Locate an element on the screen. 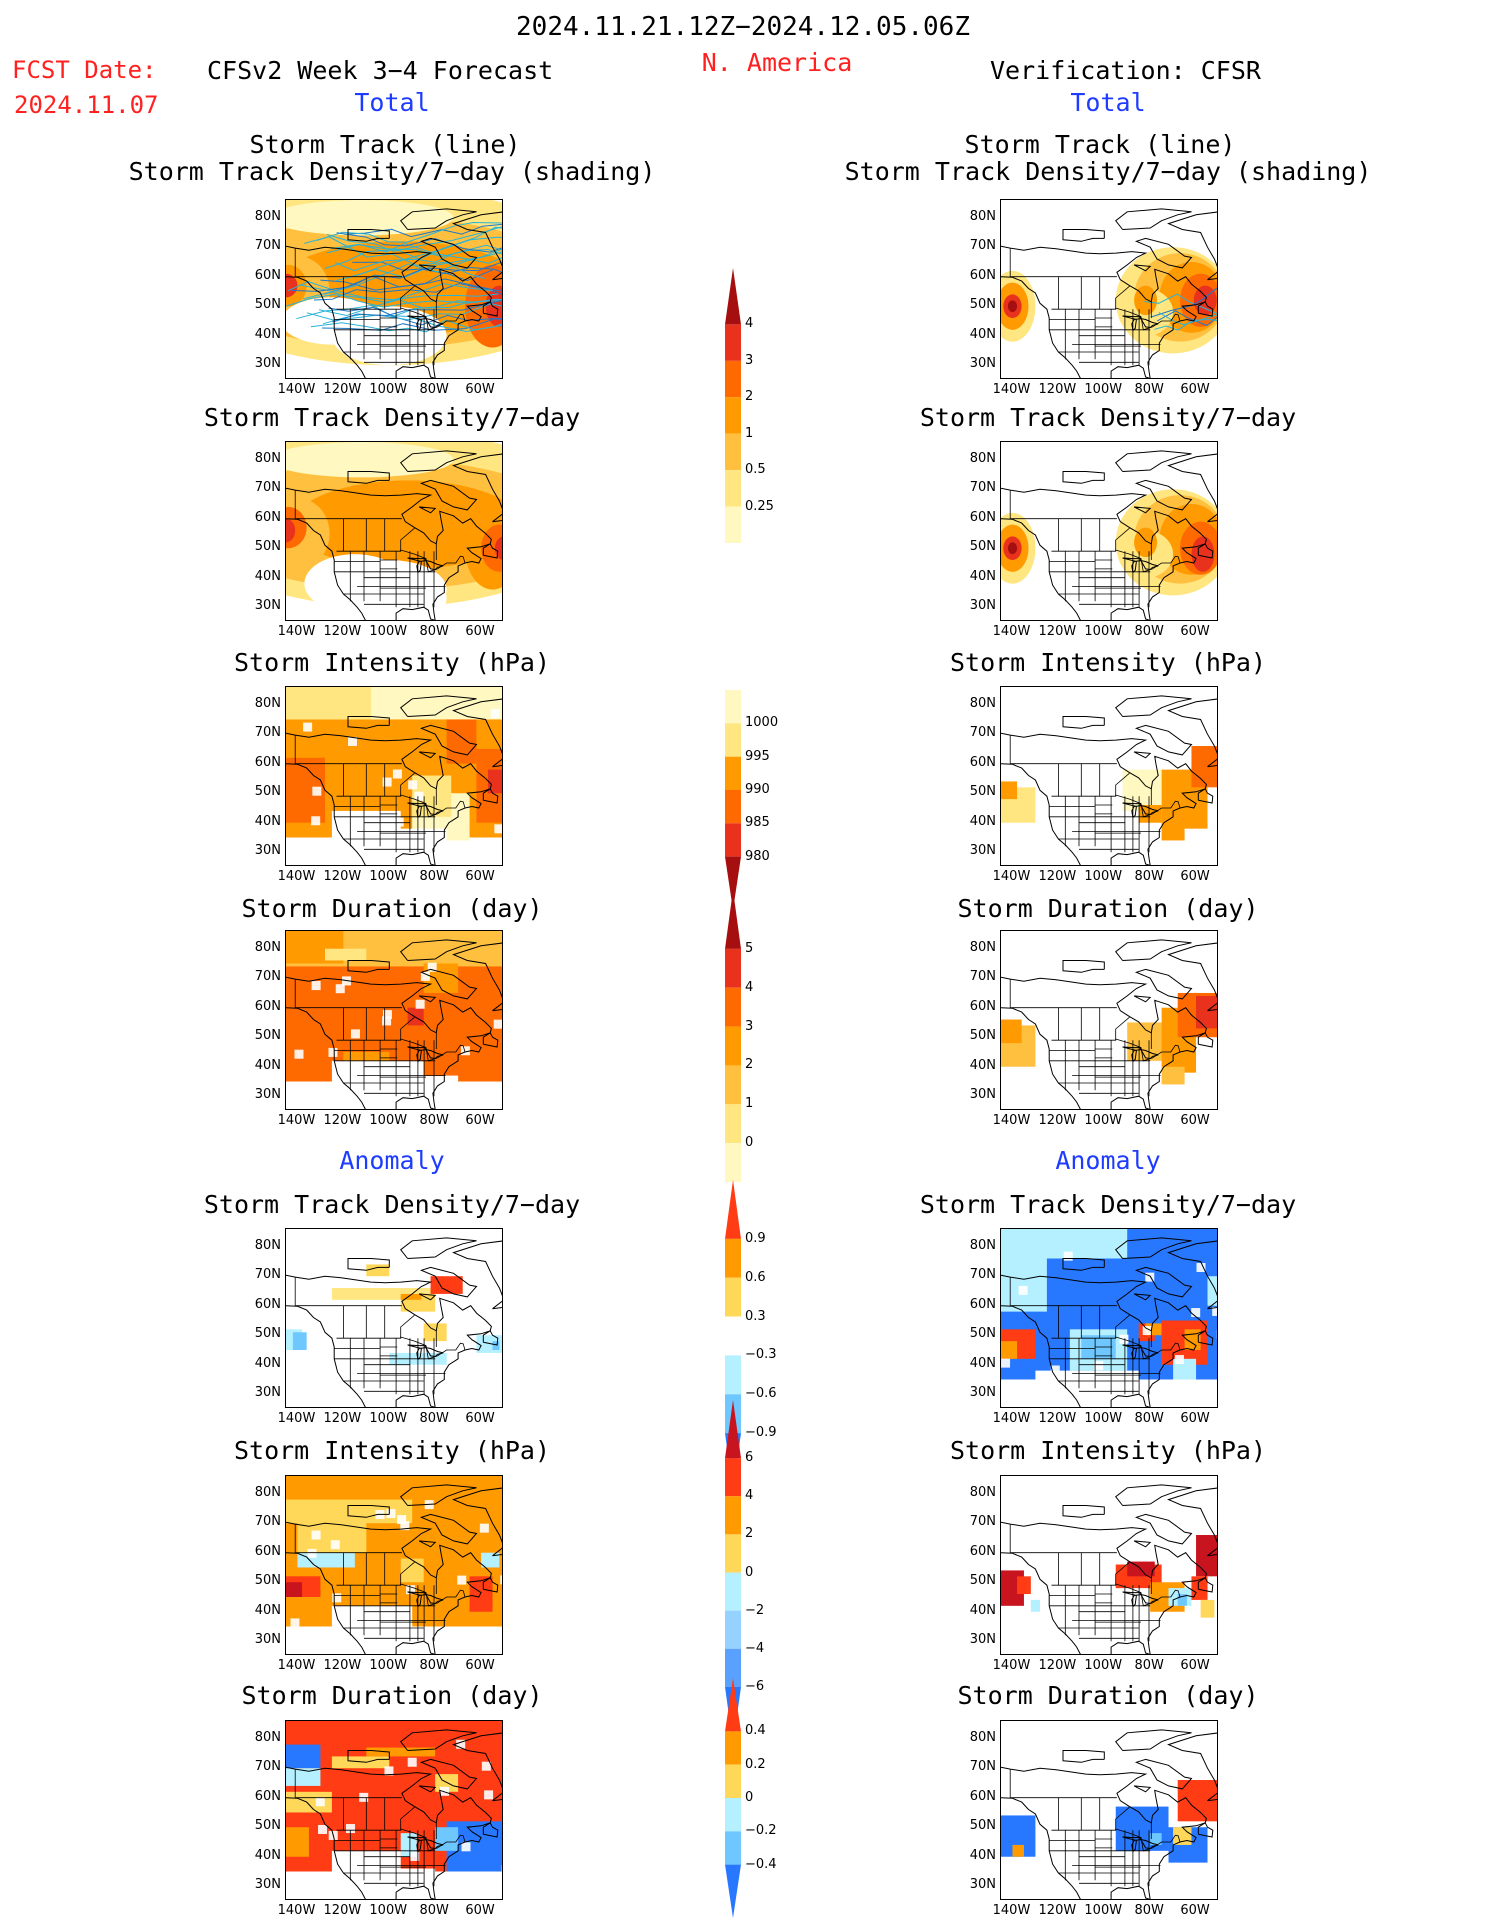 This screenshot has width=1487, height=1928. colorbar-label: −0.3 is located at coordinates (761, 1355).